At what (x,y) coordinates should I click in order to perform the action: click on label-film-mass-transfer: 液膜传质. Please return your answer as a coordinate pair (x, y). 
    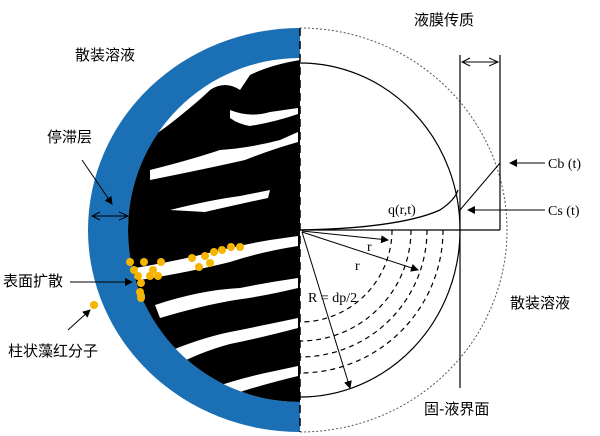
    Looking at the image, I should click on (444, 20).